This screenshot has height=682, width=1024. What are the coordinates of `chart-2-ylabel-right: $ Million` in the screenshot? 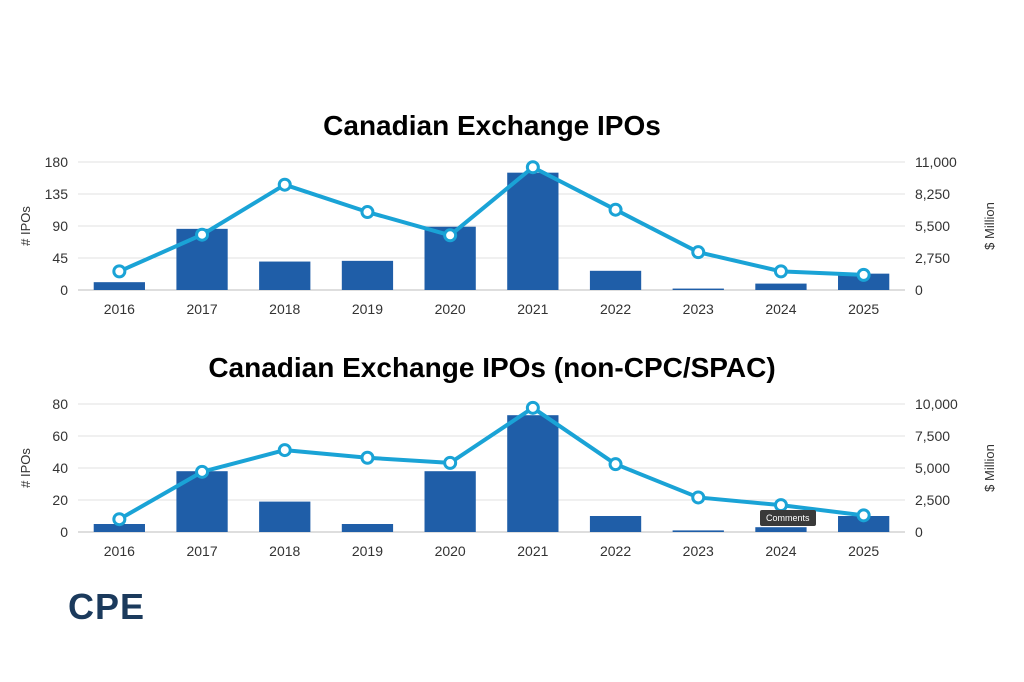 It's located at (989, 468).